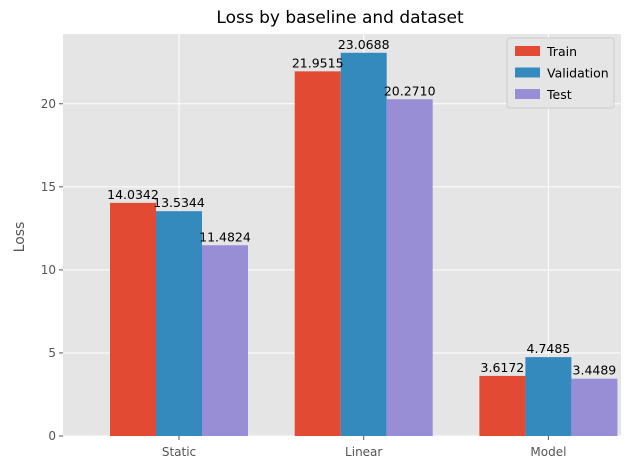 This screenshot has height=470, width=630. What do you see at coordinates (503, 367) in the screenshot?
I see `data-label: 3.6172` at bounding box center [503, 367].